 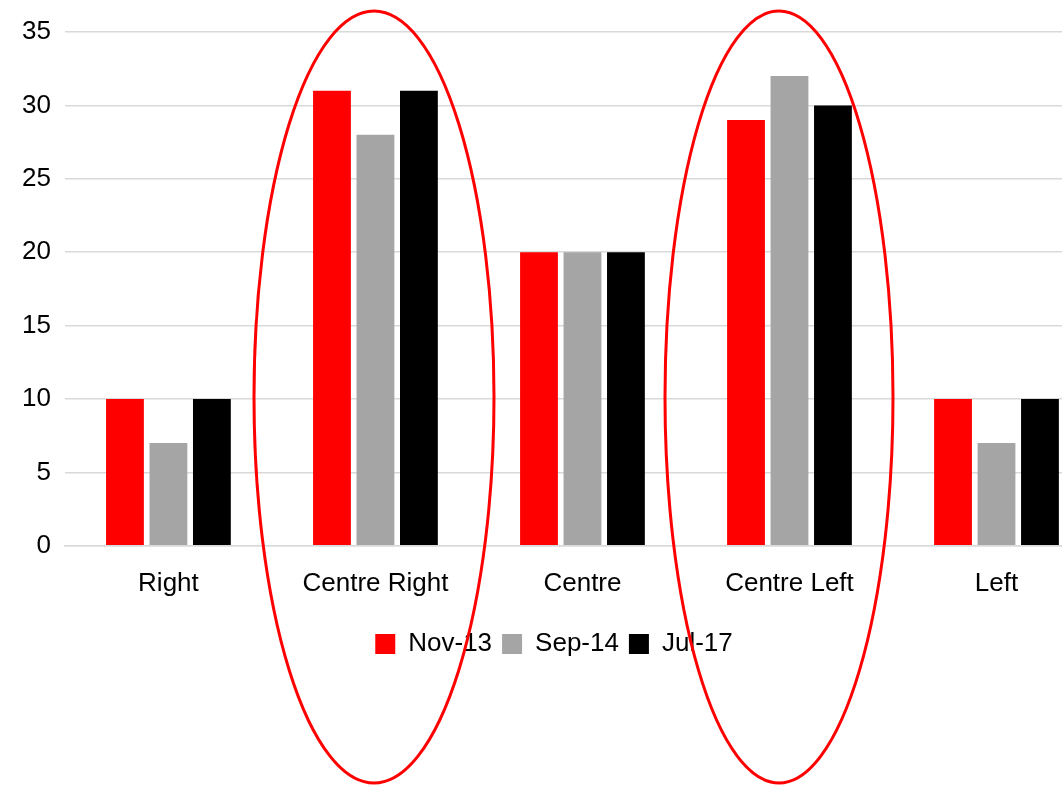 I want to click on x-tick-label: Right, so click(x=169, y=581).